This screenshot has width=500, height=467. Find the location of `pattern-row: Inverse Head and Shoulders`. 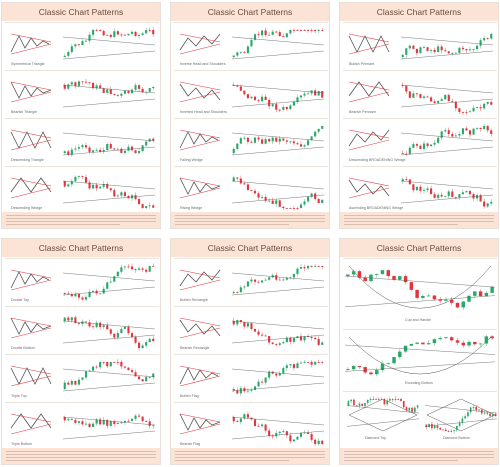

pattern-row: Inverse Head and Shoulders is located at coordinates (251, 46).